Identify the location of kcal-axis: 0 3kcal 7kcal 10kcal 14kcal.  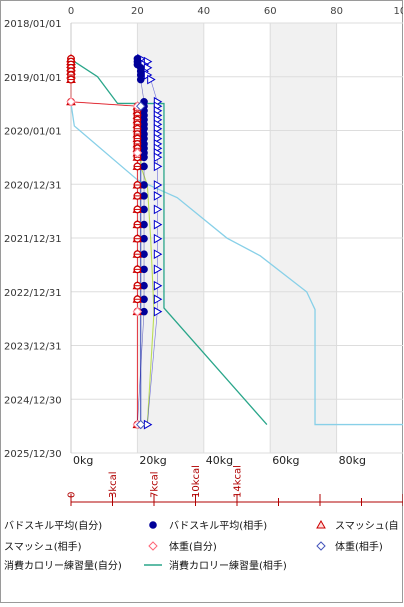
(235, 485).